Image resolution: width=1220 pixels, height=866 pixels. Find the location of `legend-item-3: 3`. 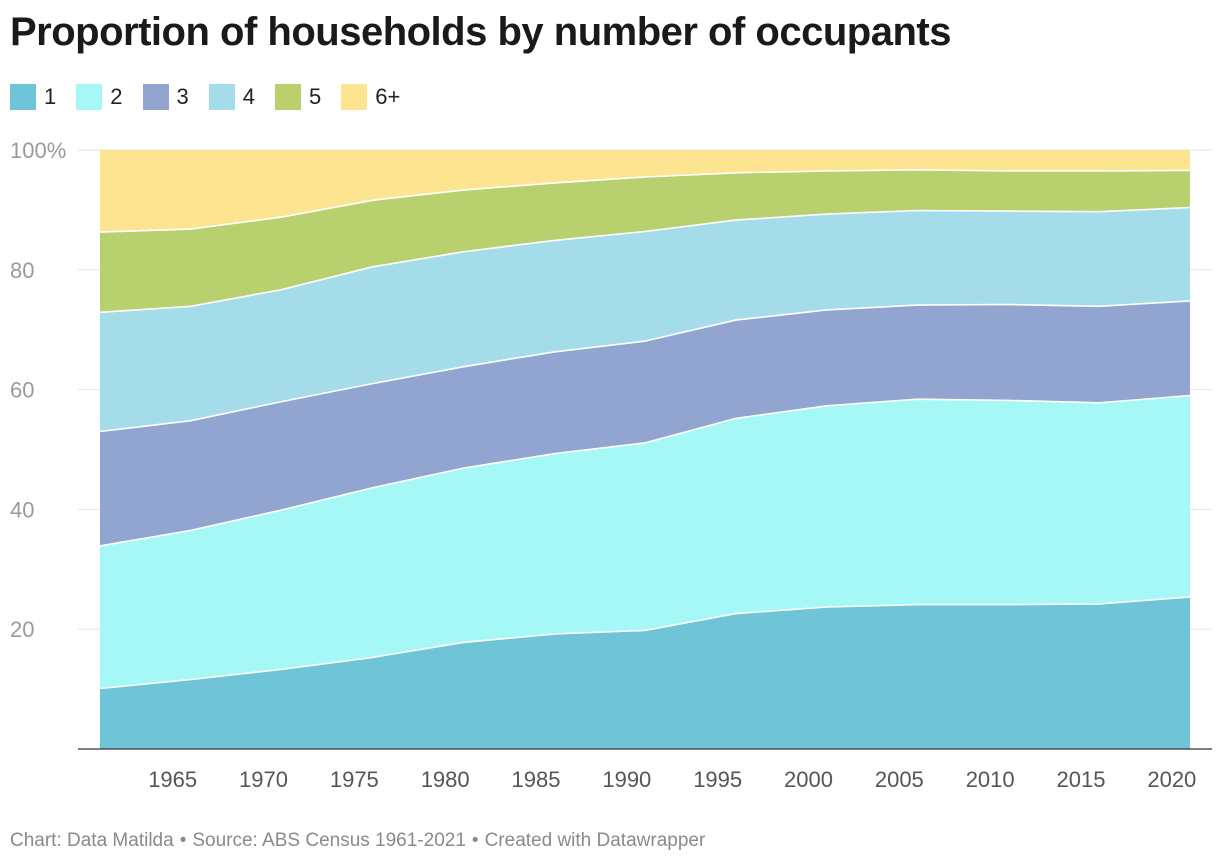

legend-item-3: 3 is located at coordinates (165, 97).